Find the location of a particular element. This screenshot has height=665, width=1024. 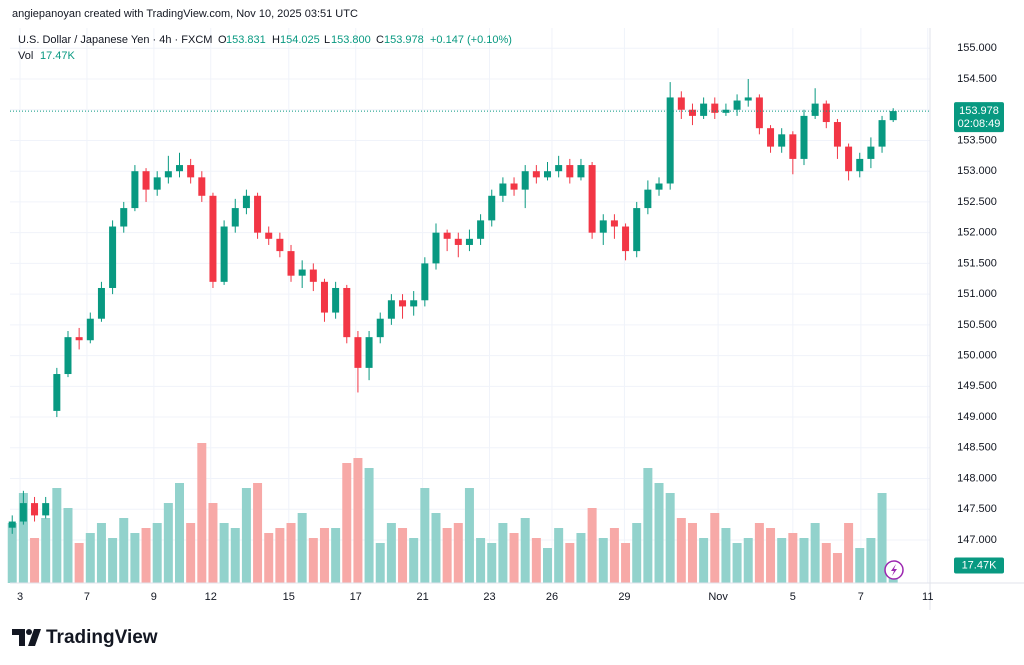

x-tick-label: 15 is located at coordinates (289, 597).